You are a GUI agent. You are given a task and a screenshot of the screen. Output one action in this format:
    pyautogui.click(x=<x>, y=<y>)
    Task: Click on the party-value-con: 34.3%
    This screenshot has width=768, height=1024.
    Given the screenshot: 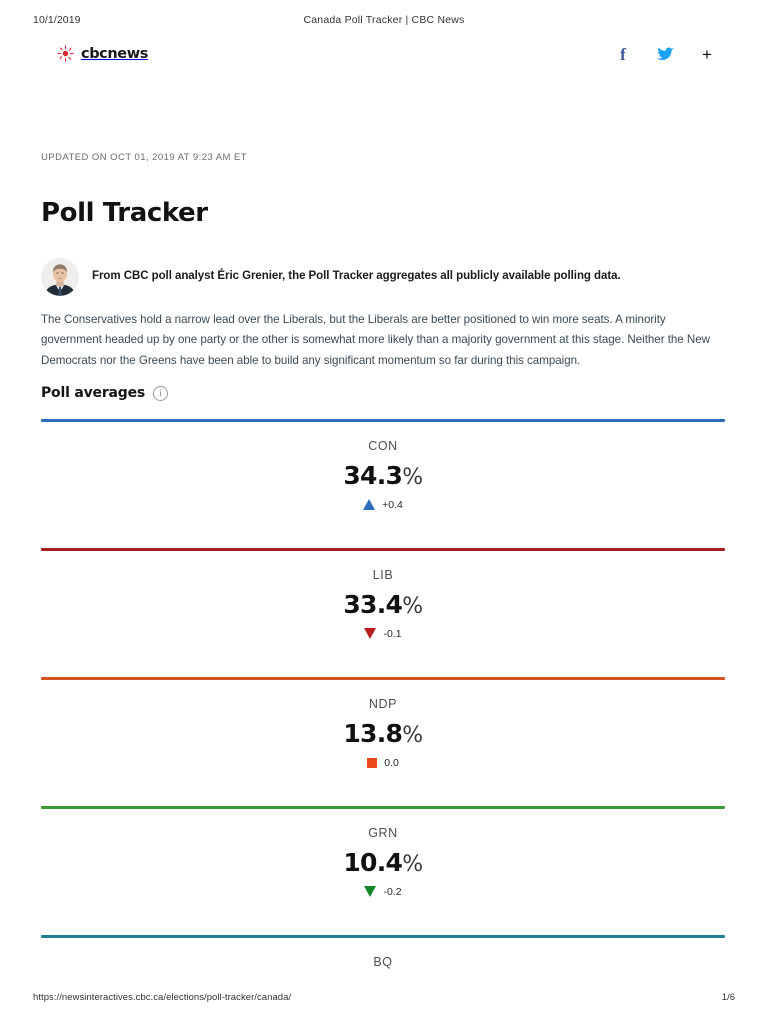 What is the action you would take?
    pyautogui.click(x=383, y=476)
    